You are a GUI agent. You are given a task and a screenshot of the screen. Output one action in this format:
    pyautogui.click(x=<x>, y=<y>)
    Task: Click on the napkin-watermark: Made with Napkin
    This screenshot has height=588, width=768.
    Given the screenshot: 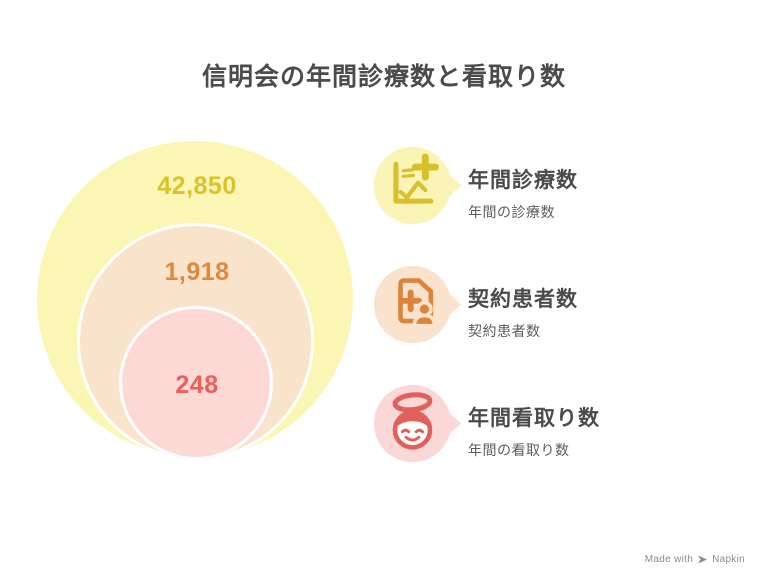 What is the action you would take?
    pyautogui.click(x=695, y=559)
    